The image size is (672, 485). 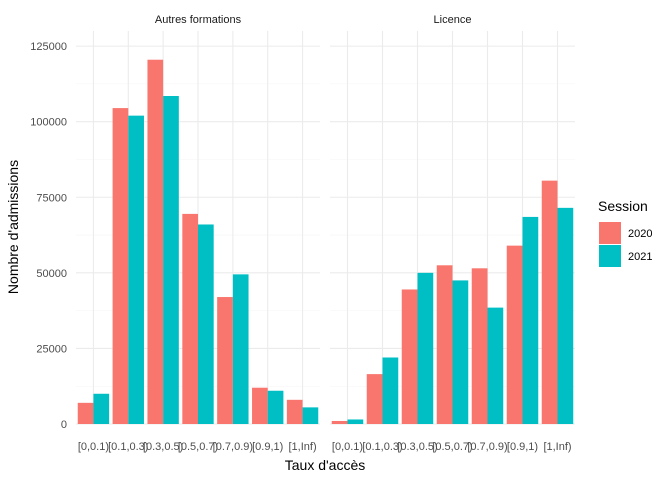 I want to click on y-tick-label: 75000, so click(x=51, y=198).